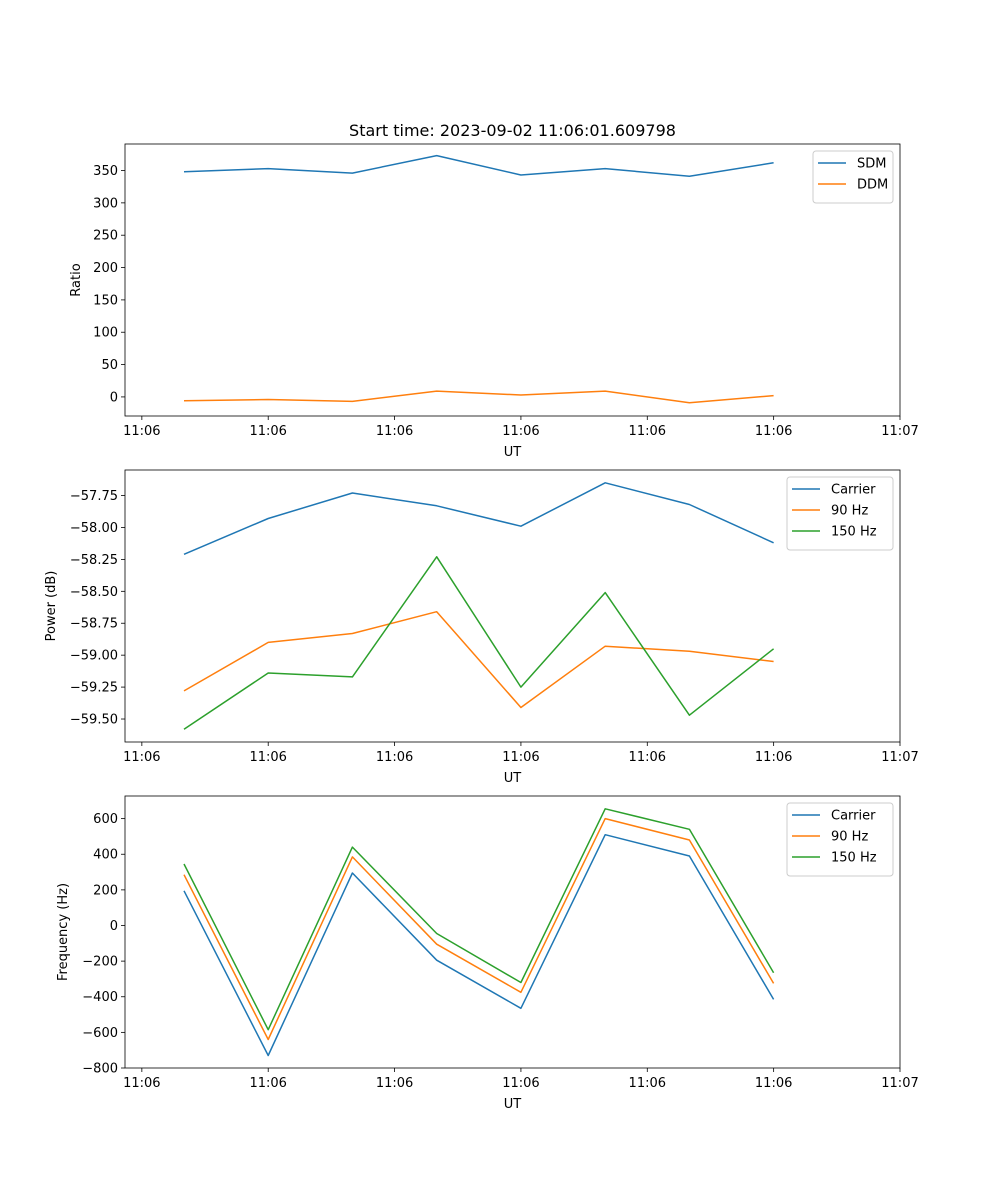  Describe the element at coordinates (100, 1033) in the screenshot. I see `y-tick-label: −600` at that location.